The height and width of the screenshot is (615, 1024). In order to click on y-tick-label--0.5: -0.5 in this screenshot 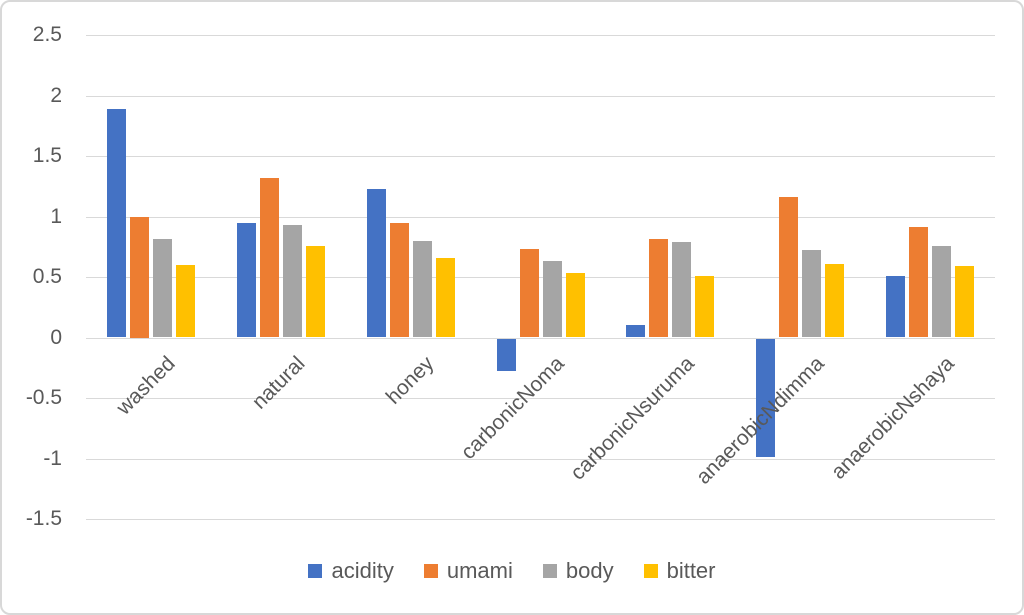, I will do `click(43, 397)`.